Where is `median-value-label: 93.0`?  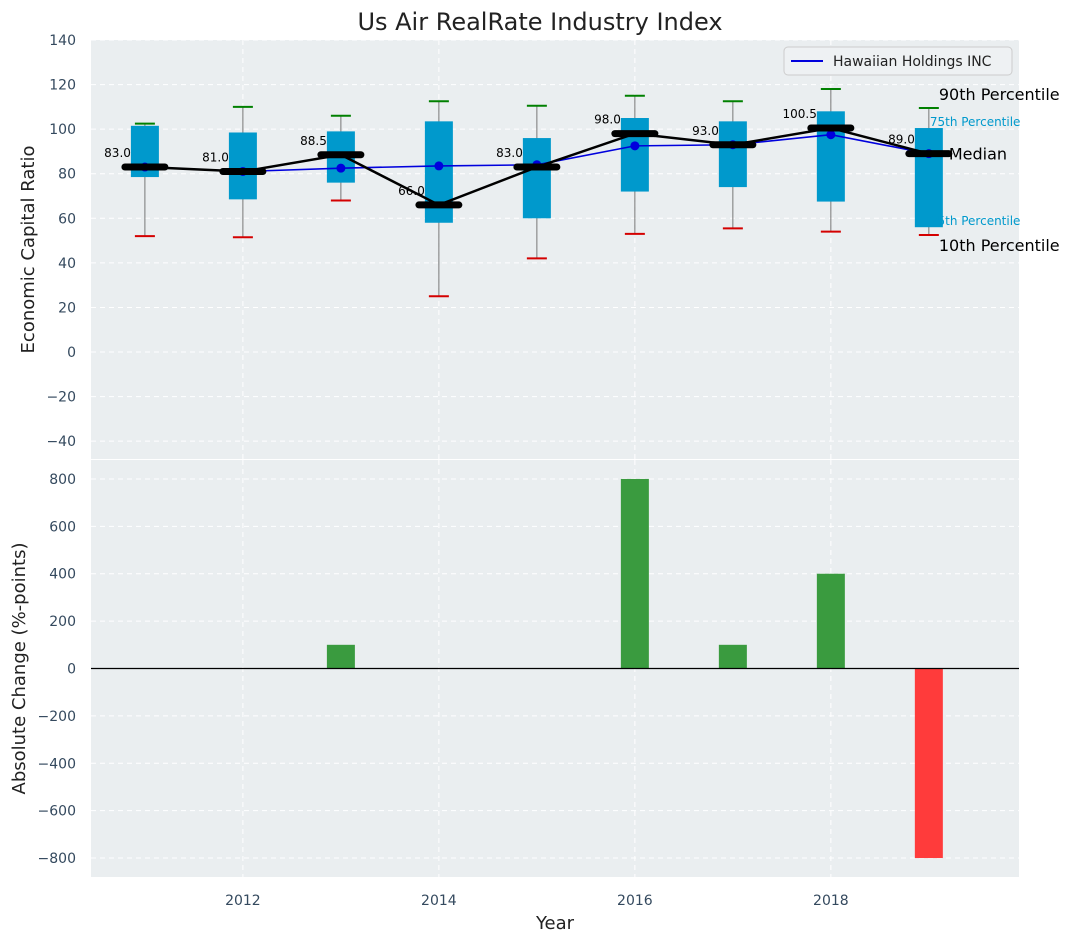 median-value-label: 93.0 is located at coordinates (705, 131).